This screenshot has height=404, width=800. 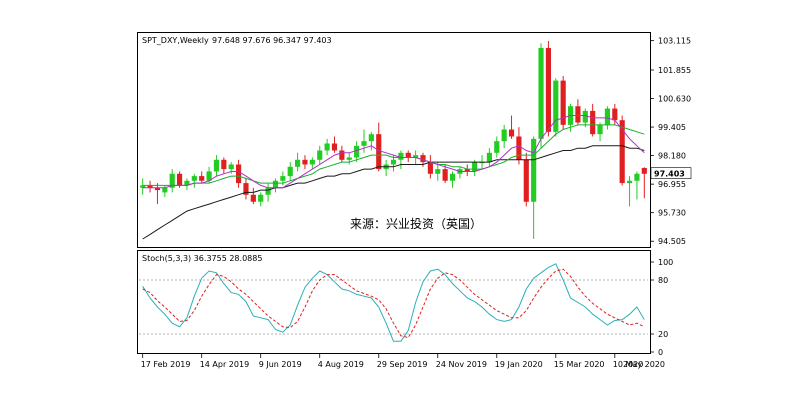 I want to click on price-y-tick-label: 96.955, so click(x=672, y=184).